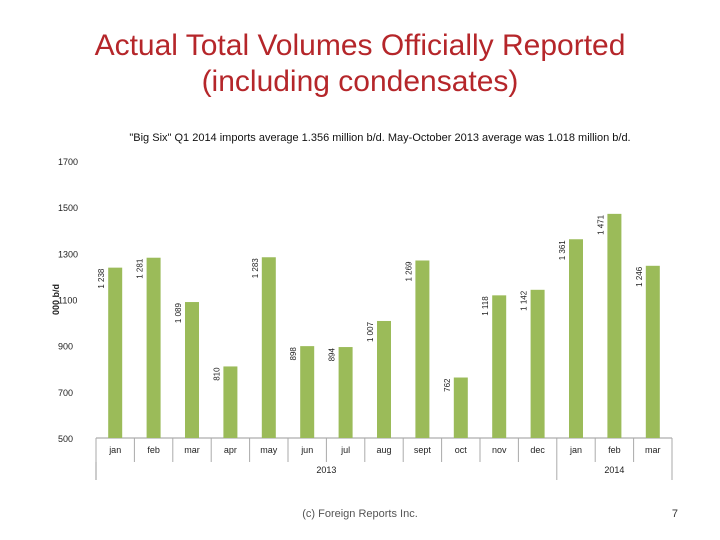  I want to click on y-tick-label: 1100, so click(67, 301).